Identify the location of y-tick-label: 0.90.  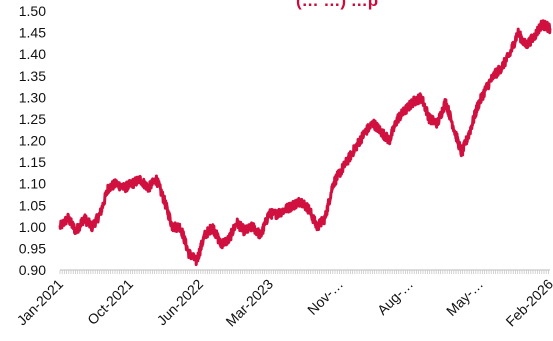
(32, 270).